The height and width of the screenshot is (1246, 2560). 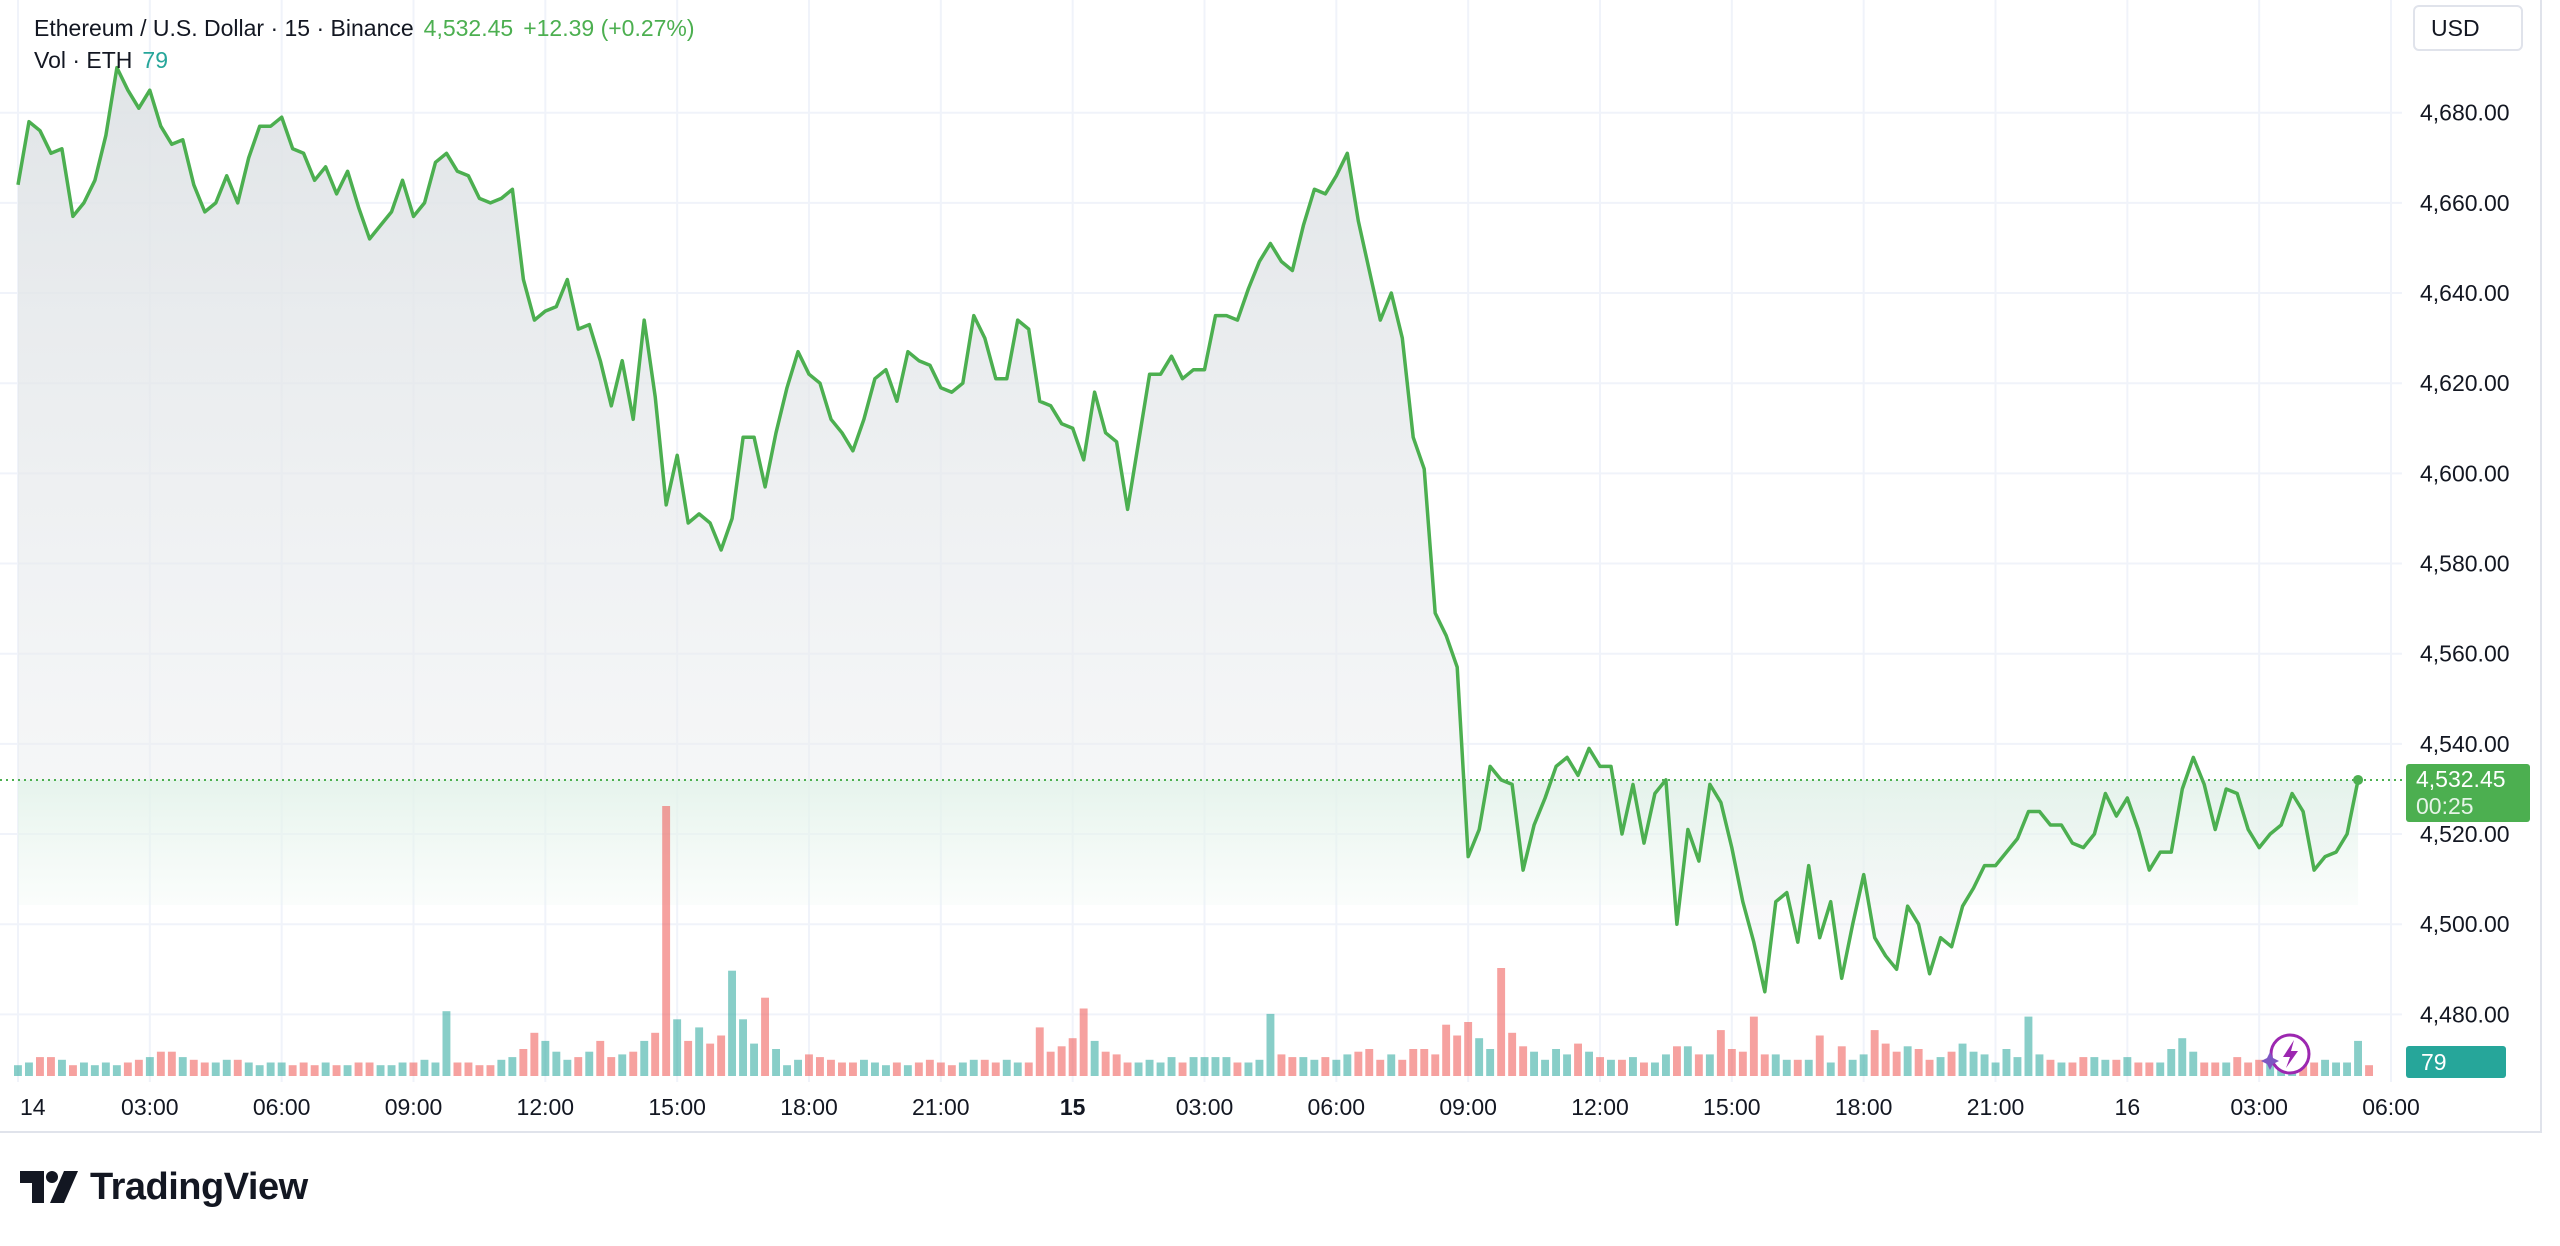 What do you see at coordinates (83, 60) in the screenshot?
I see `volume-label: Vol · ETH` at bounding box center [83, 60].